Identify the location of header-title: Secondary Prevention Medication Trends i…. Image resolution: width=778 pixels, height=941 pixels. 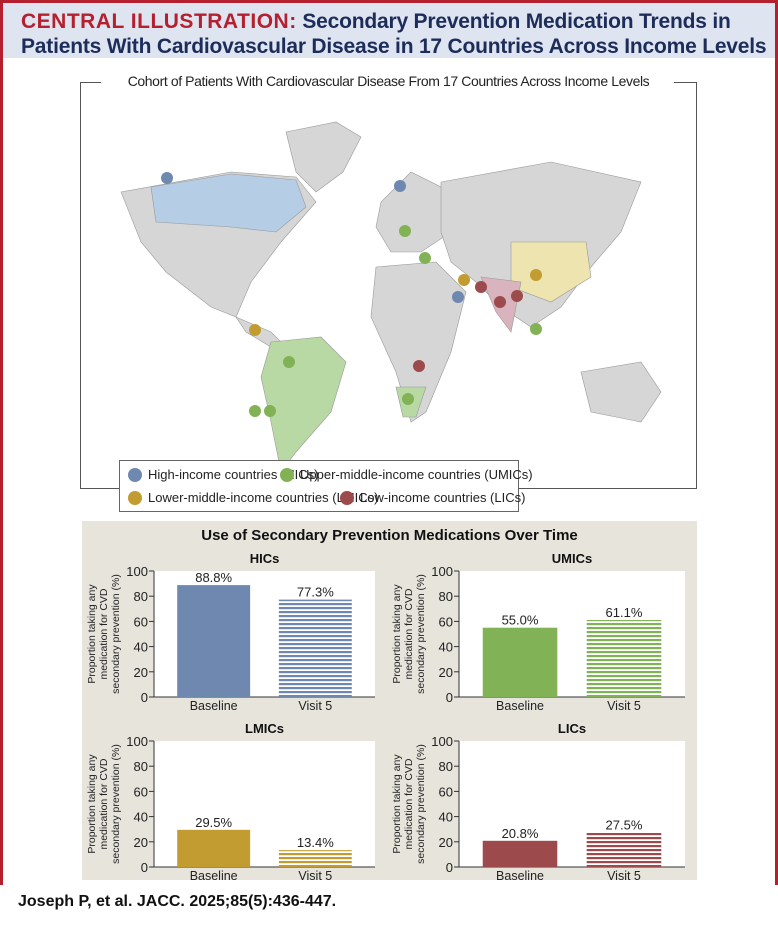
(394, 34).